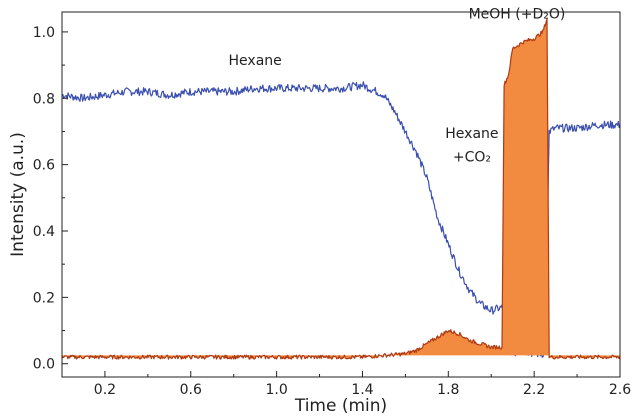 The height and width of the screenshot is (416, 633). What do you see at coordinates (44, 33) in the screenshot?
I see `y-tick-label: 1.0` at bounding box center [44, 33].